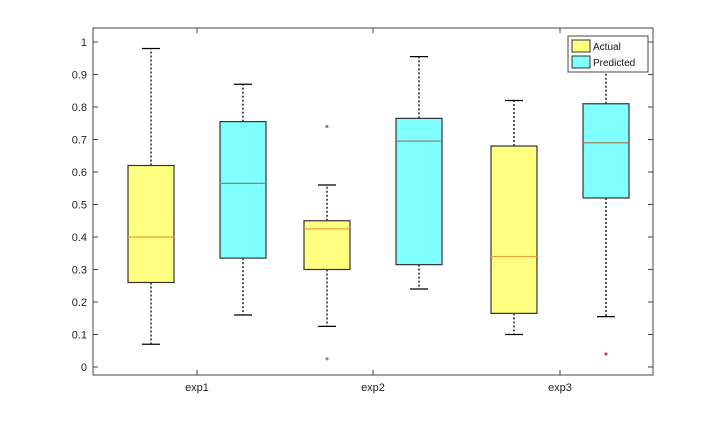  I want to click on y-tick-label: 0.1, so click(79, 336).